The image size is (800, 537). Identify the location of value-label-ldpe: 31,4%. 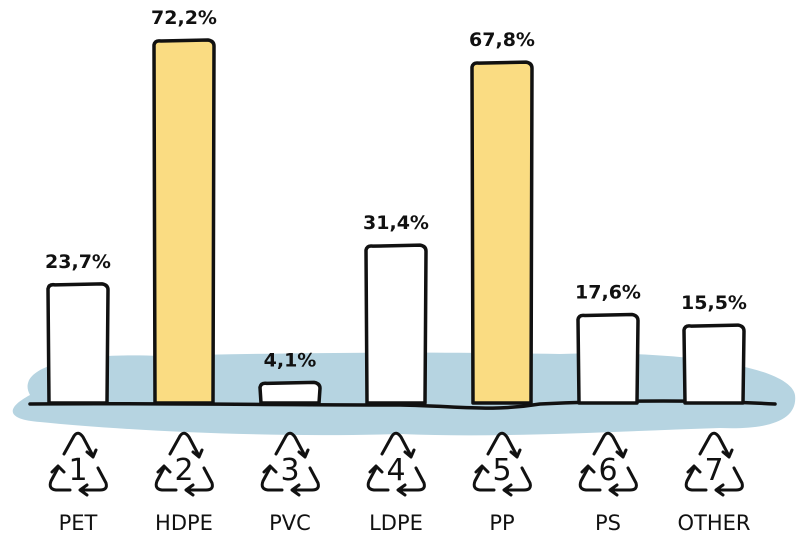
(396, 223).